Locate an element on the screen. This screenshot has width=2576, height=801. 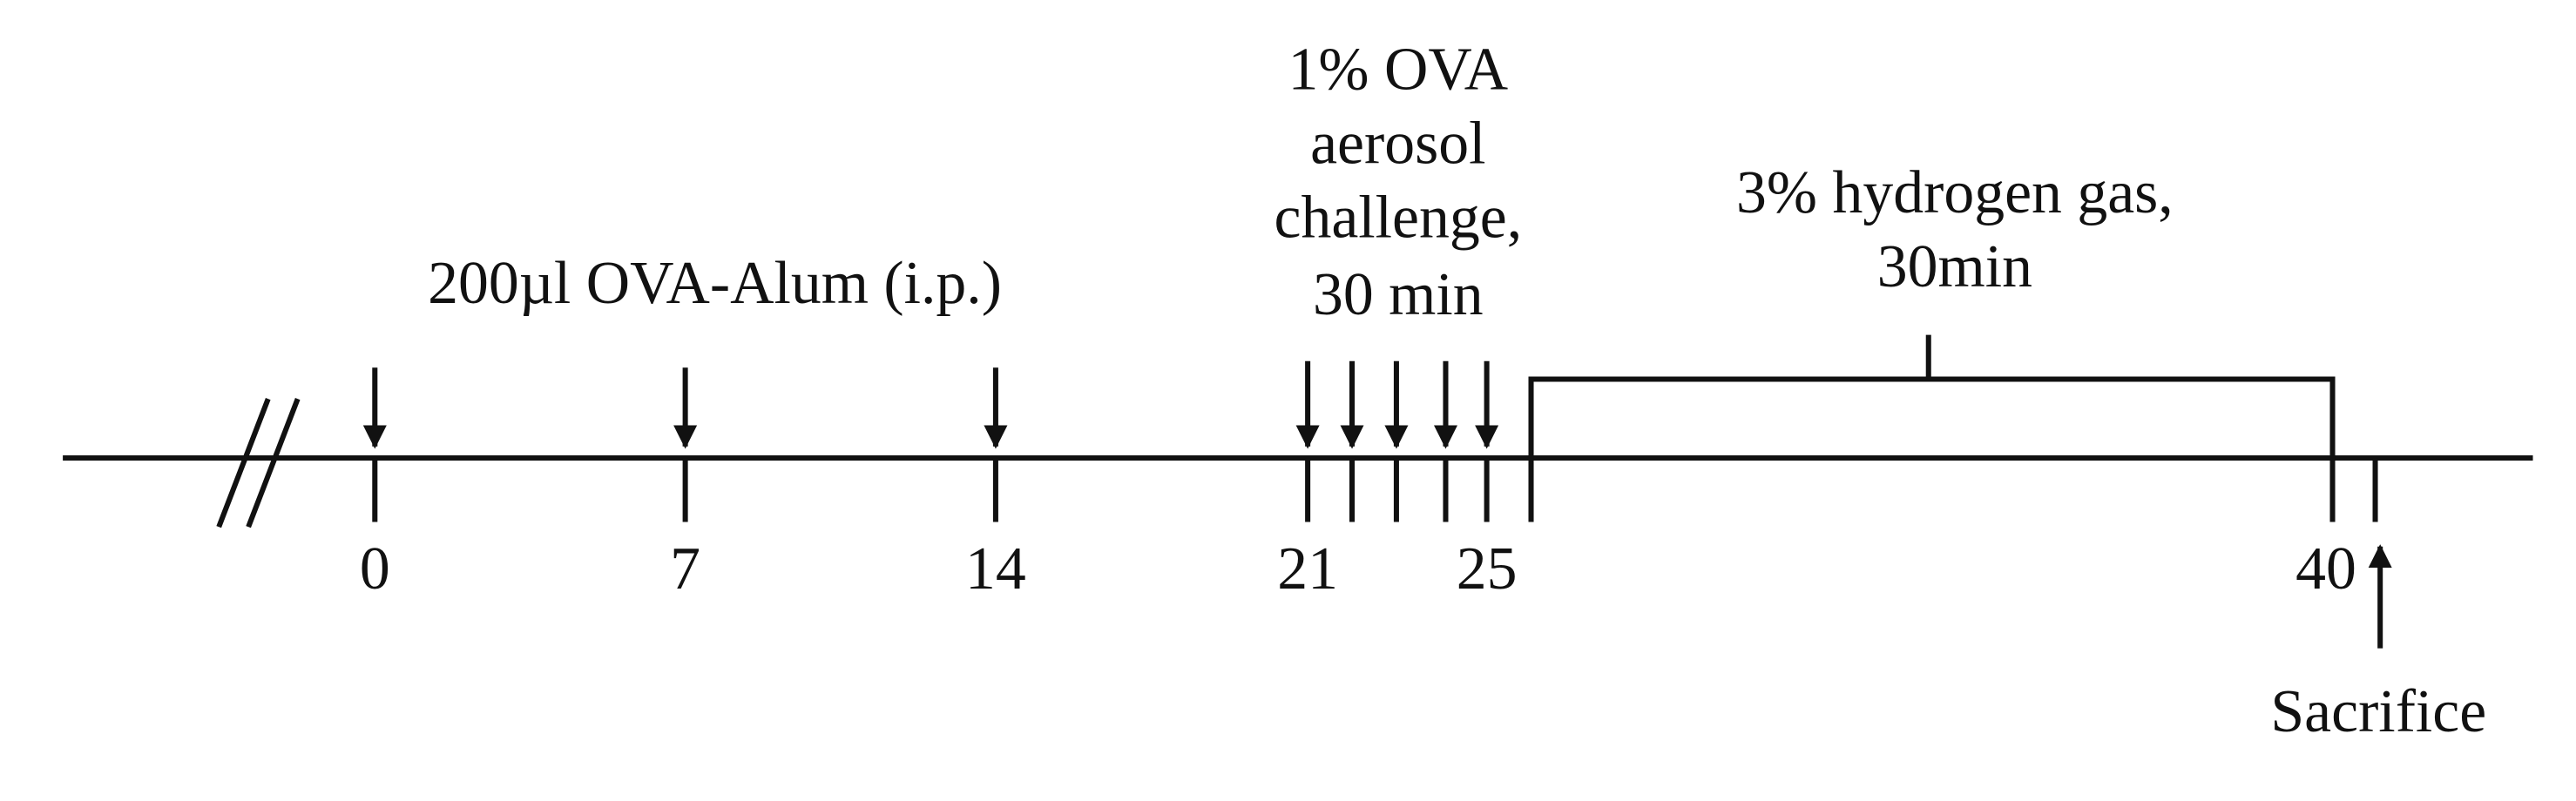
endpoint-label: Sacrifice is located at coordinates (2378, 711).